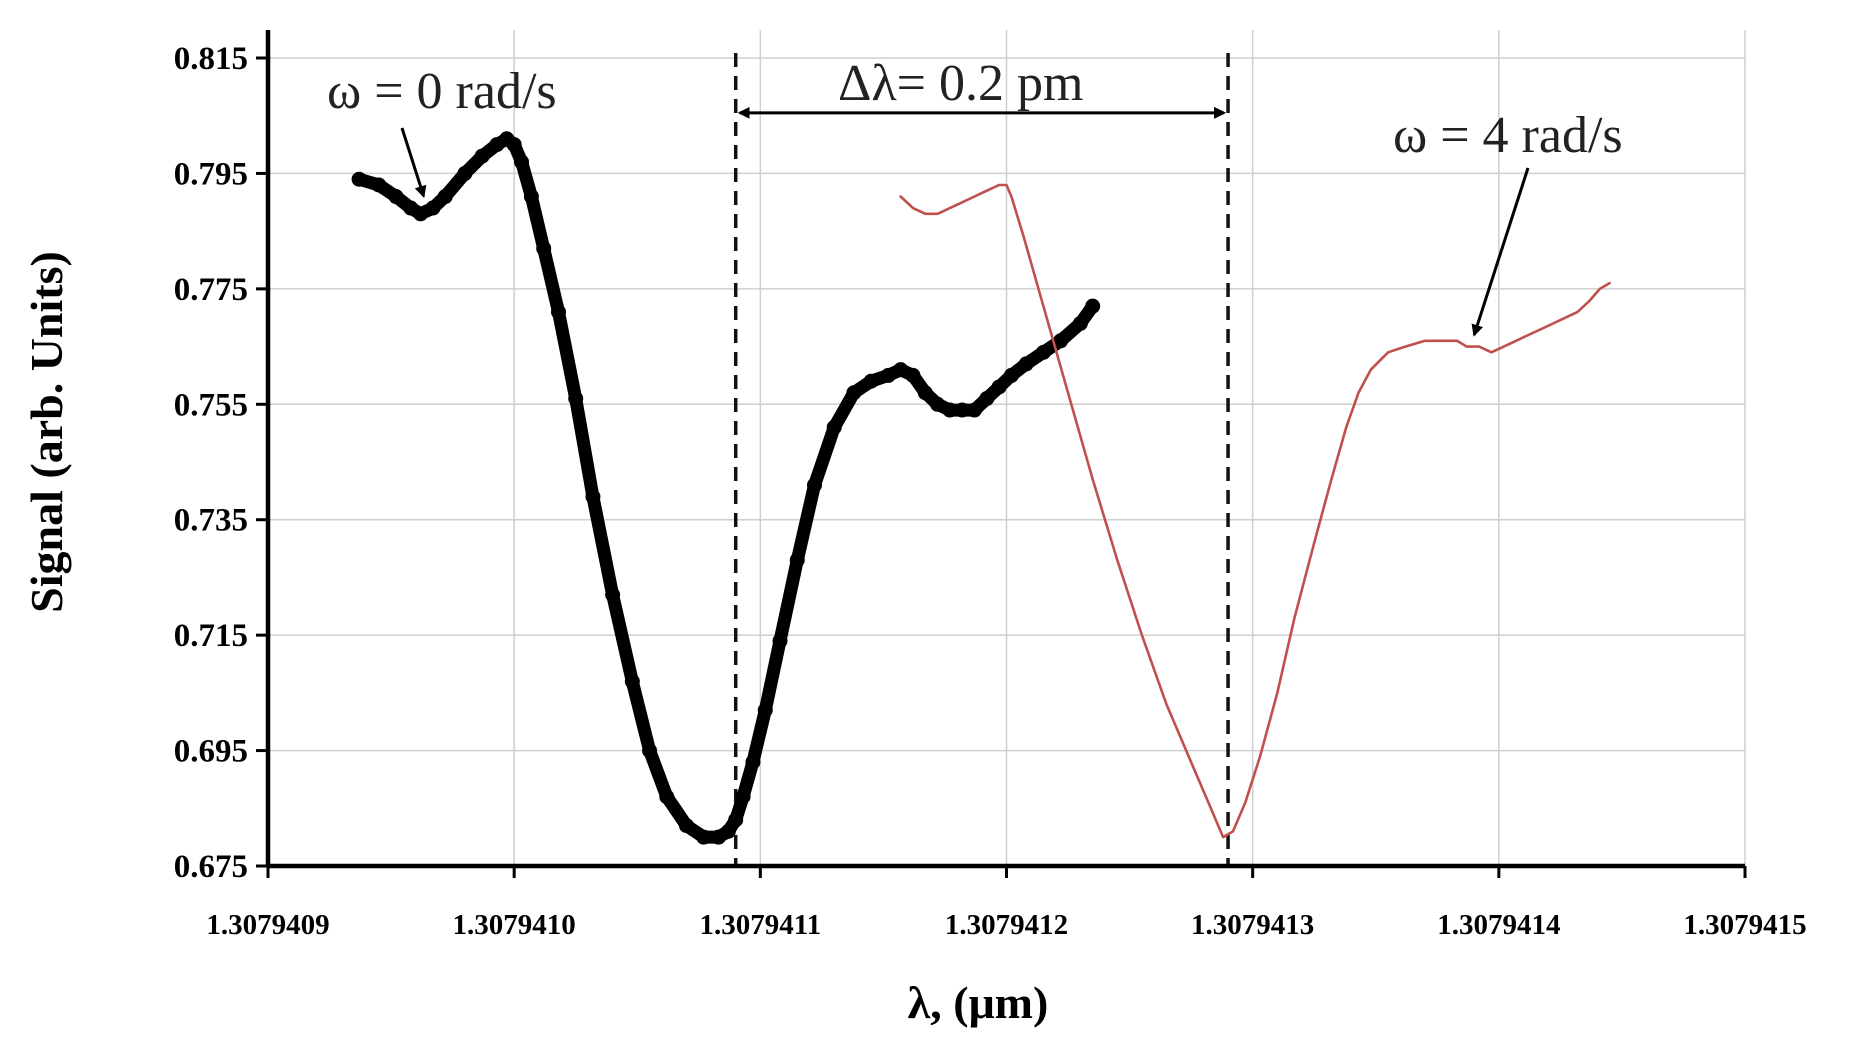 The image size is (1853, 1062). Describe the element at coordinates (211, 59) in the screenshot. I see `y-tick-label: 0.815` at that location.